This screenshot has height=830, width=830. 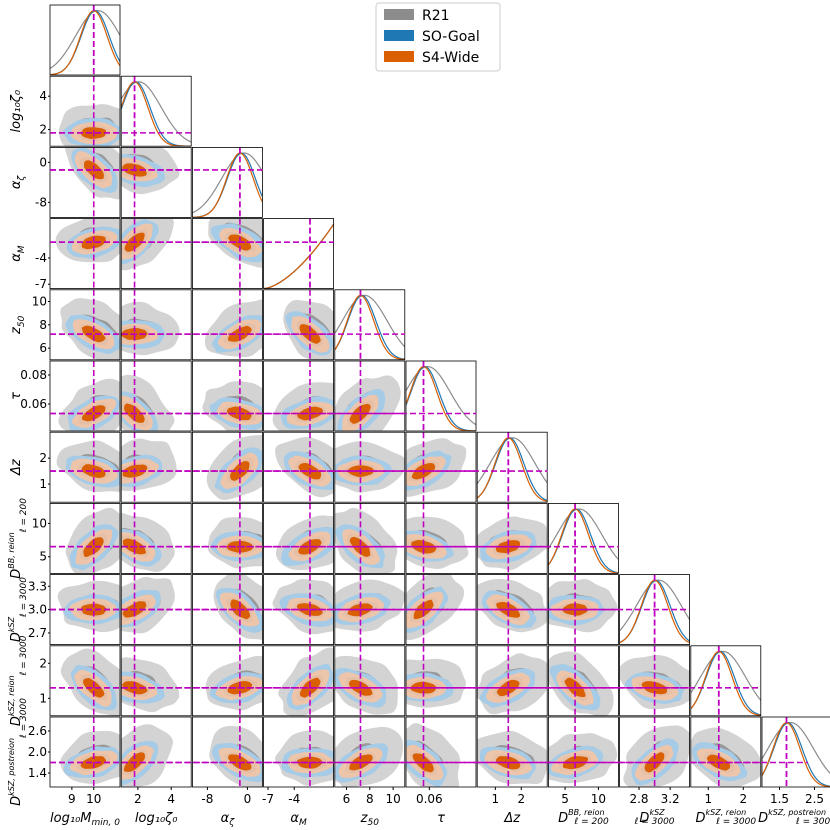 I want to click on ytick-label-4-0: 6, so click(x=43, y=348).